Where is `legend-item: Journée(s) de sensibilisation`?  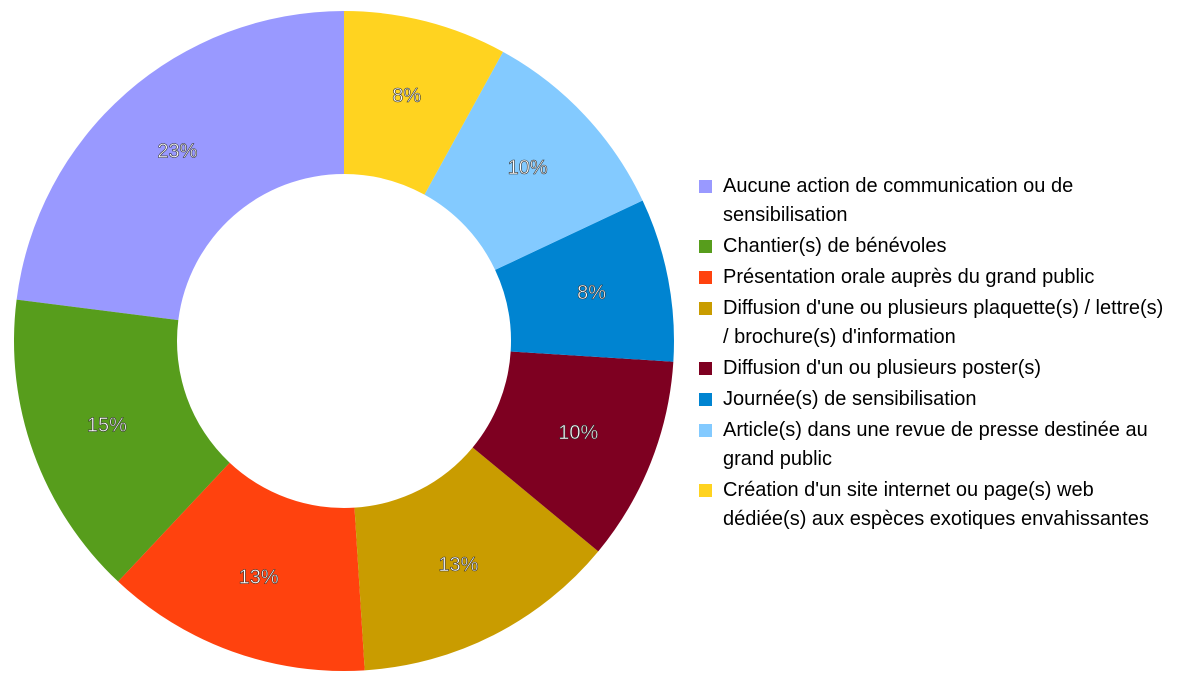
legend-item: Journée(s) de sensibilisation is located at coordinates (934, 399).